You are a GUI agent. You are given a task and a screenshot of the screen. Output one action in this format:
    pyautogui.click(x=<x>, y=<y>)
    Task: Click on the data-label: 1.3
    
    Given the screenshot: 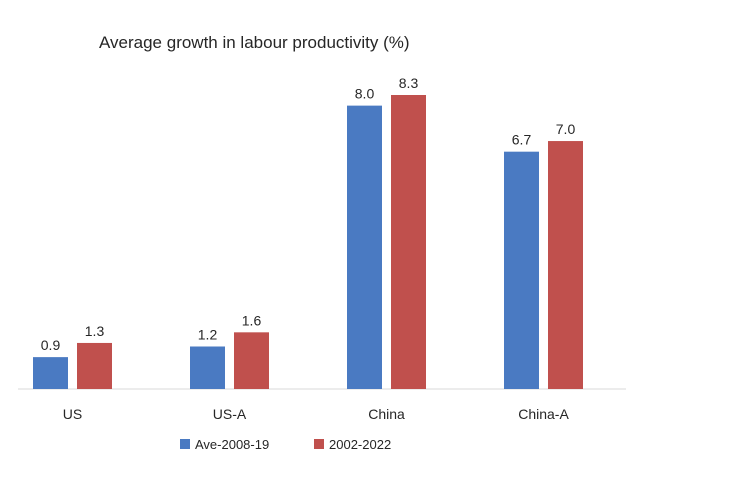 What is the action you would take?
    pyautogui.click(x=95, y=331)
    